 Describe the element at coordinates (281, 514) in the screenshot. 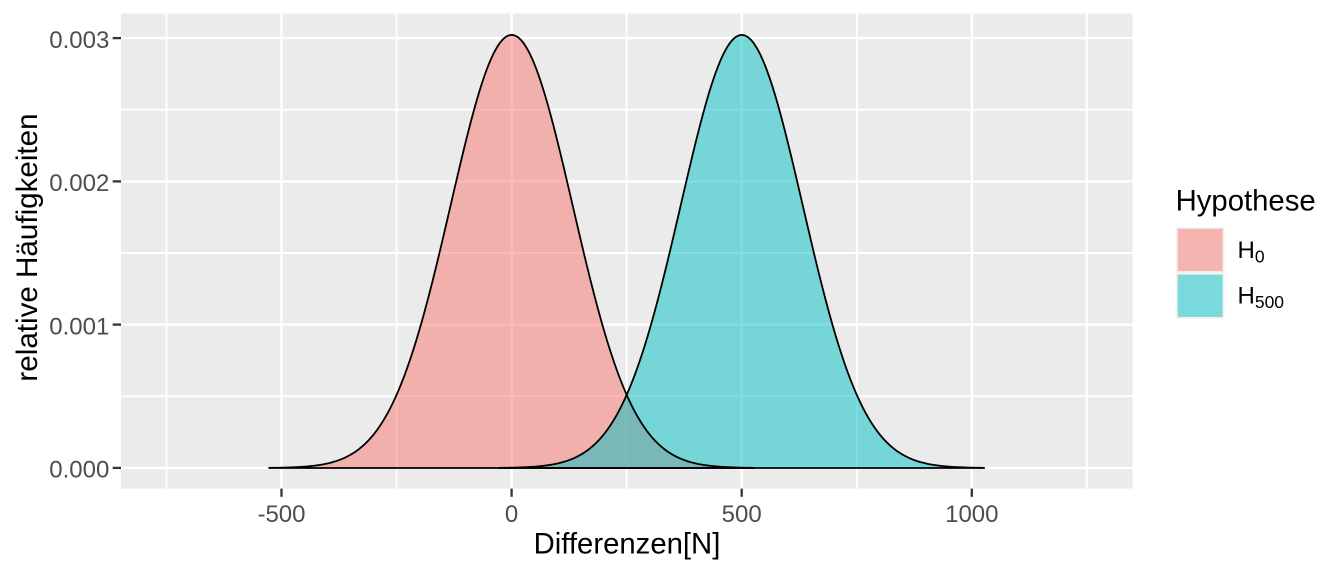

I see `svg-text: -500` at that location.